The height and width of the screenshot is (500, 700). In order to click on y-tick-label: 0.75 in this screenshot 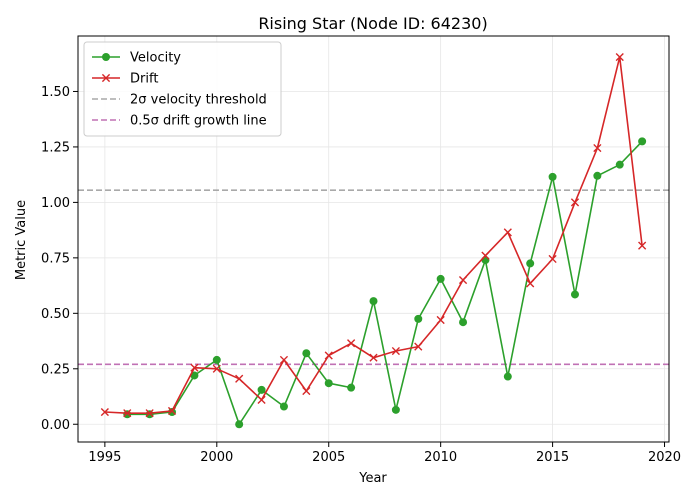, I will do `click(55, 258)`.